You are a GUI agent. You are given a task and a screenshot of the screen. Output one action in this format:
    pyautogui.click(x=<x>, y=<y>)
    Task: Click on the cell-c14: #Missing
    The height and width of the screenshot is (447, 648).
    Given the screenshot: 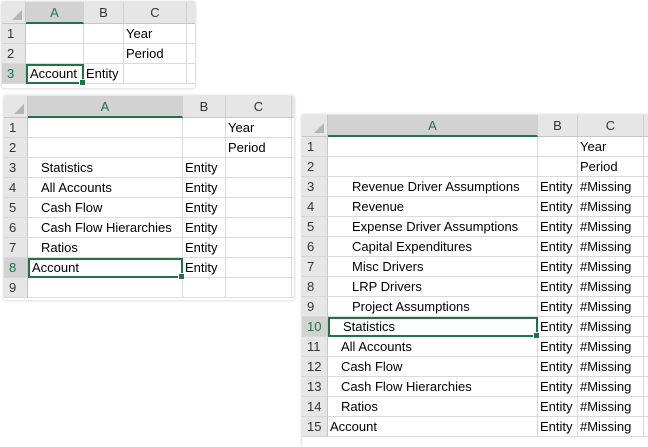 What is the action you would take?
    pyautogui.click(x=611, y=407)
    